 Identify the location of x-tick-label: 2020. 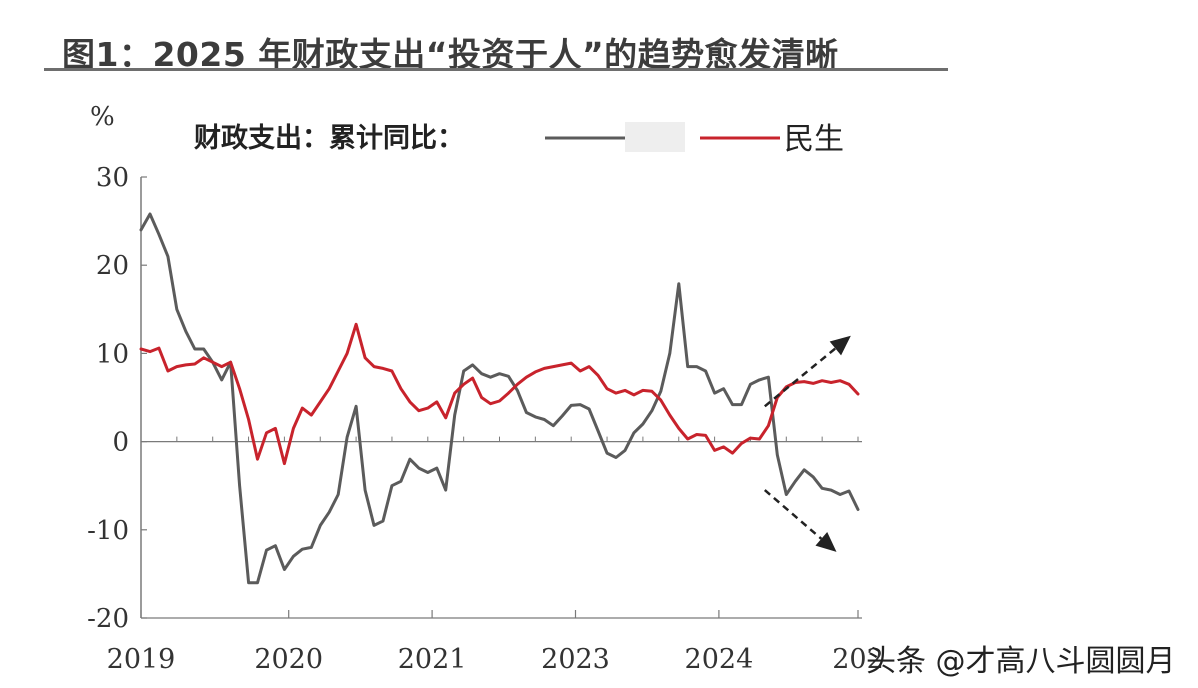
(288, 659).